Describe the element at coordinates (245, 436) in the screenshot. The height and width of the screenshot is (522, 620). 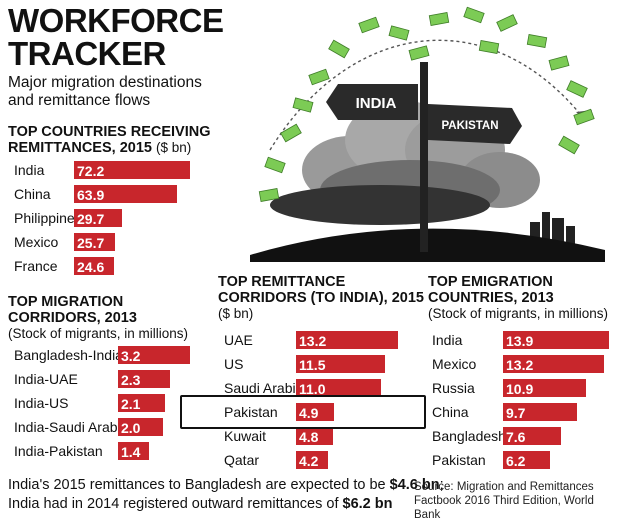
I see `bar-label: Kuwait` at that location.